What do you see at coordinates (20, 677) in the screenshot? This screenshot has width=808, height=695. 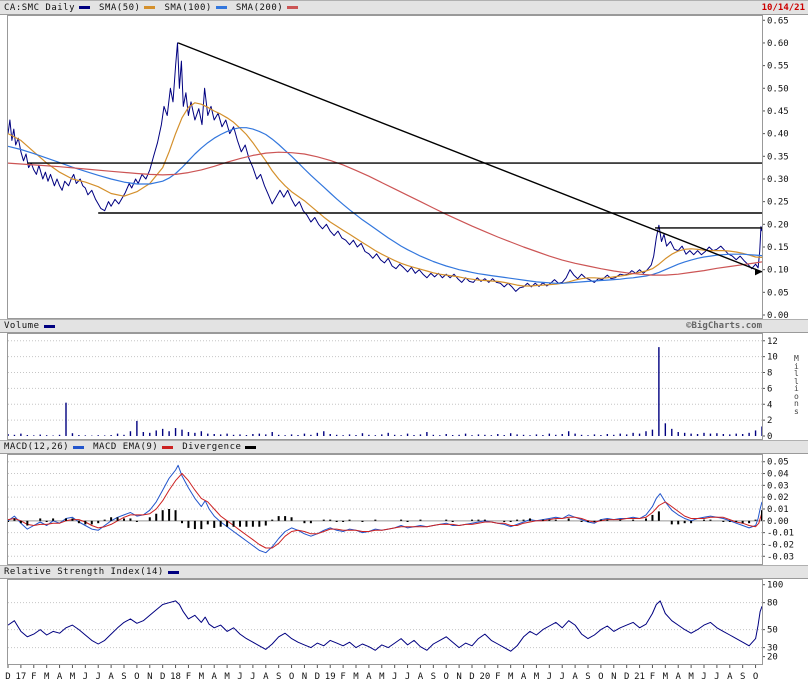 I see `svg-text: 17` at bounding box center [20, 677].